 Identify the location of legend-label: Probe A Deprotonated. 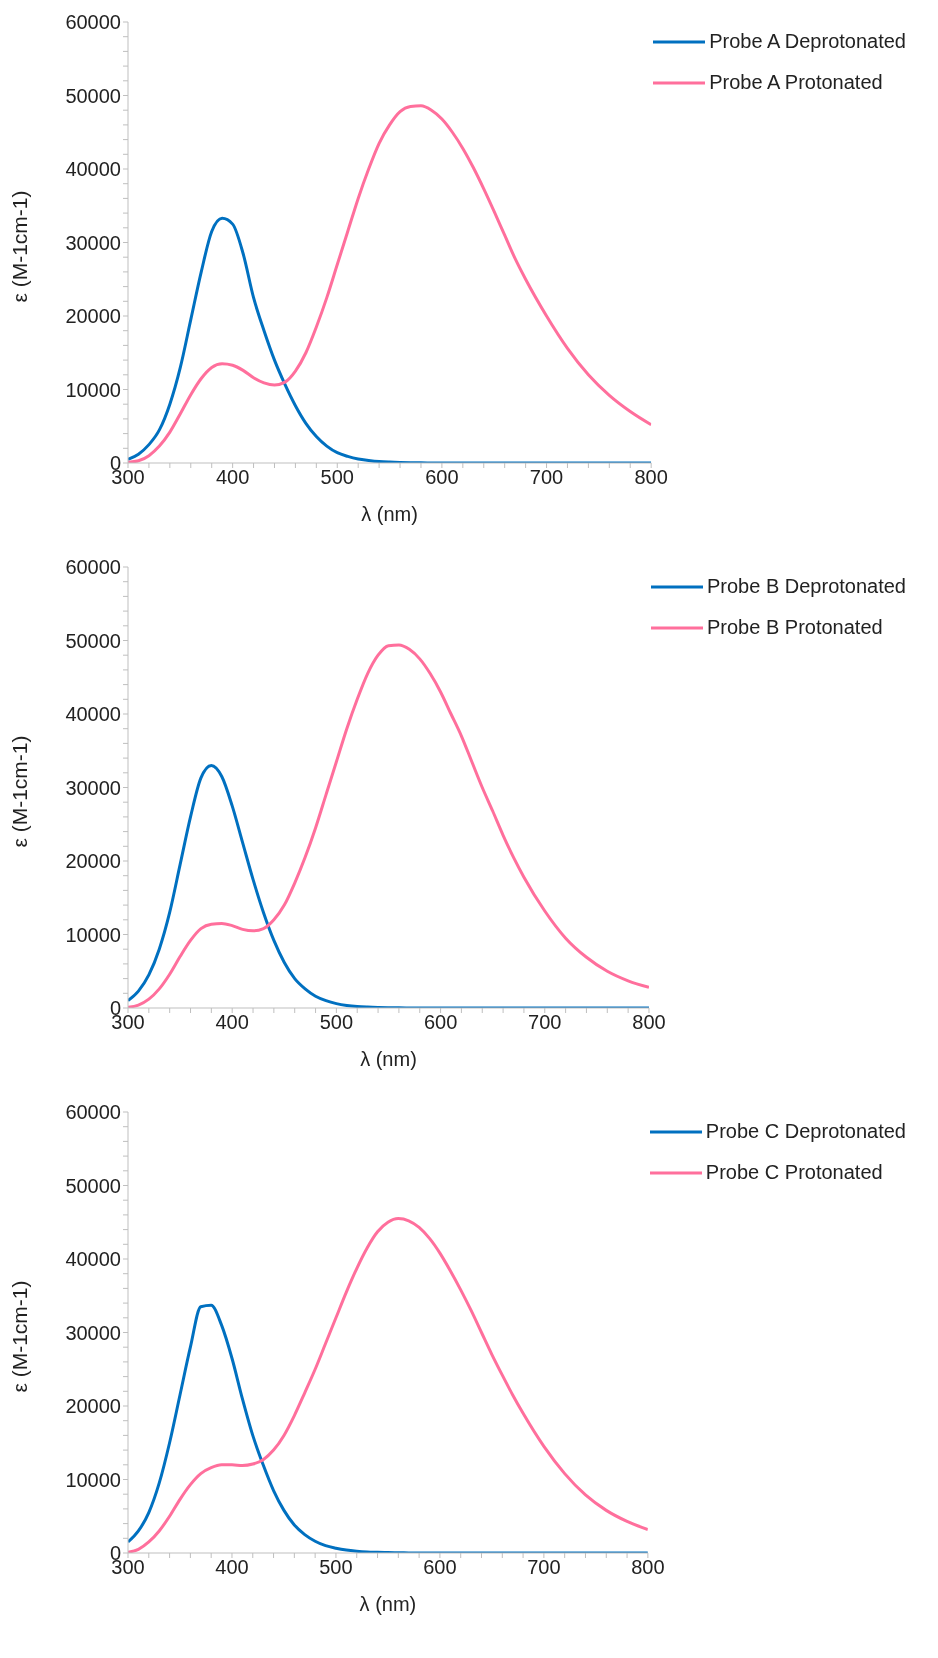
(807, 41).